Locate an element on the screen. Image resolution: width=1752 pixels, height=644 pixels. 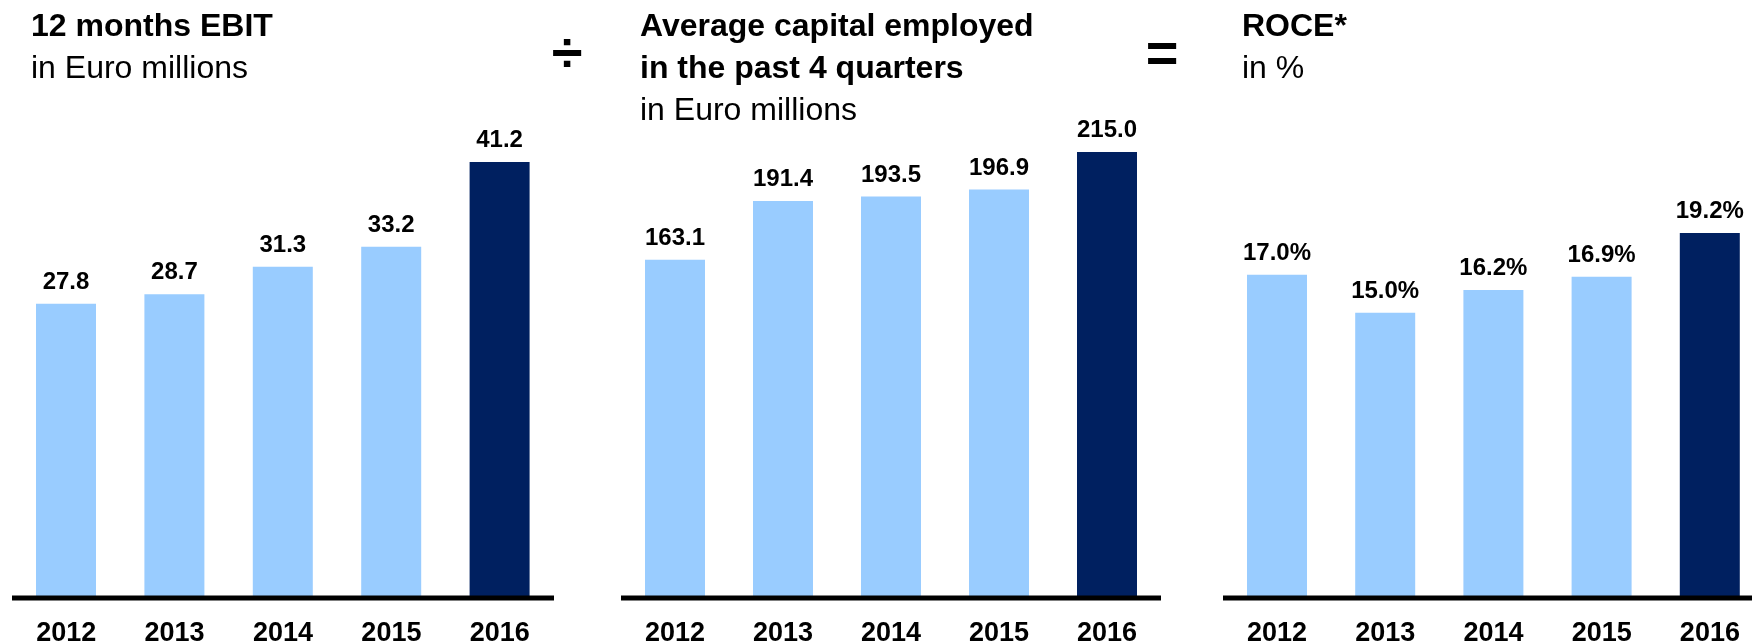
data-label: 16.2% is located at coordinates (1493, 267).